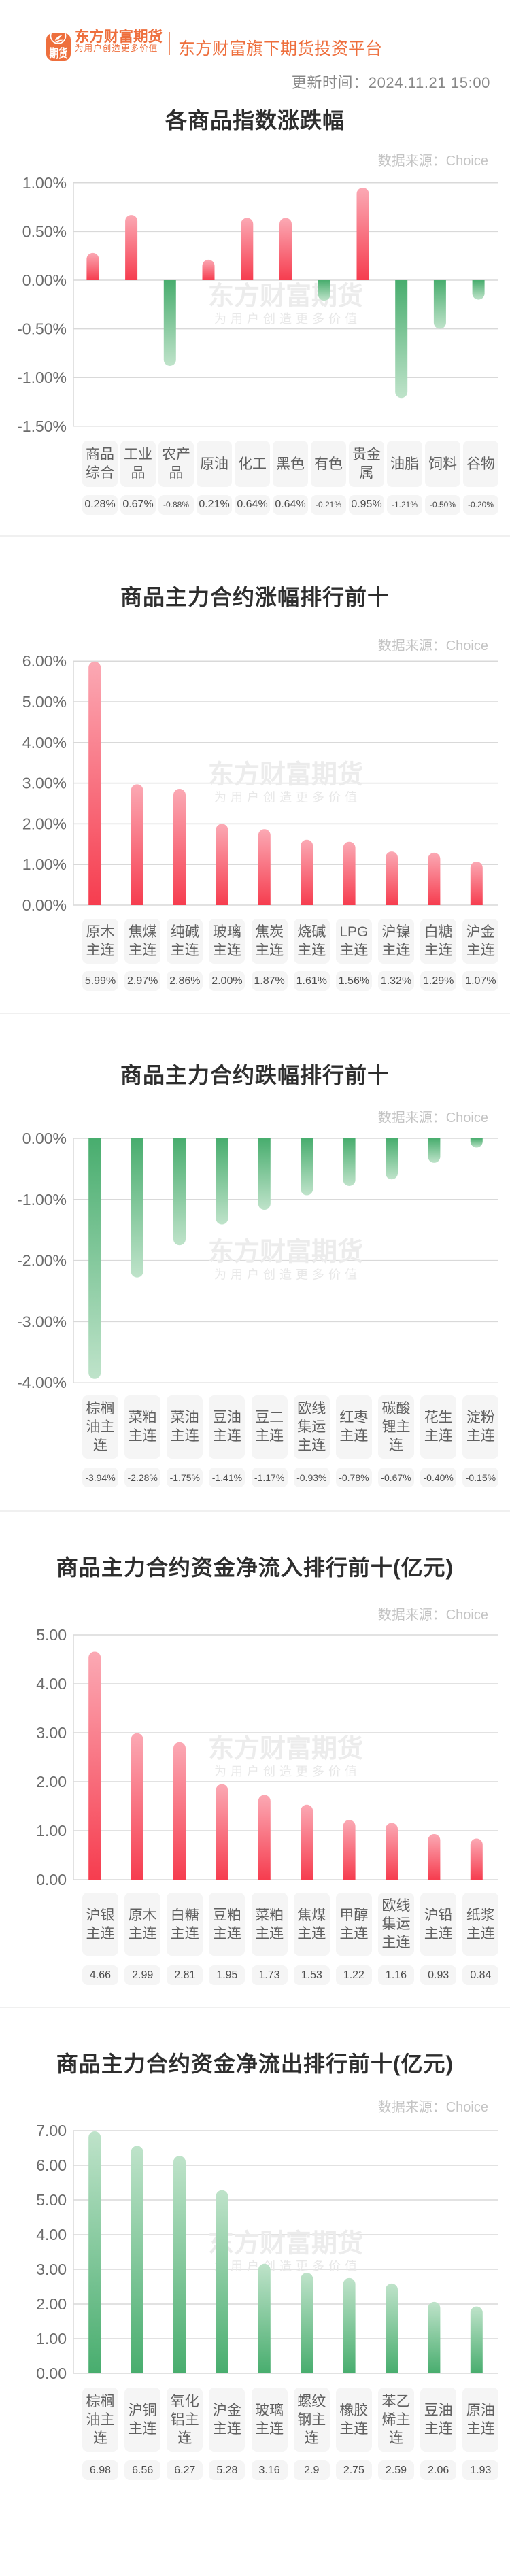 The height and width of the screenshot is (2576, 510). What do you see at coordinates (45, 823) in the screenshot?
I see `svg-text: 2.00%` at bounding box center [45, 823].